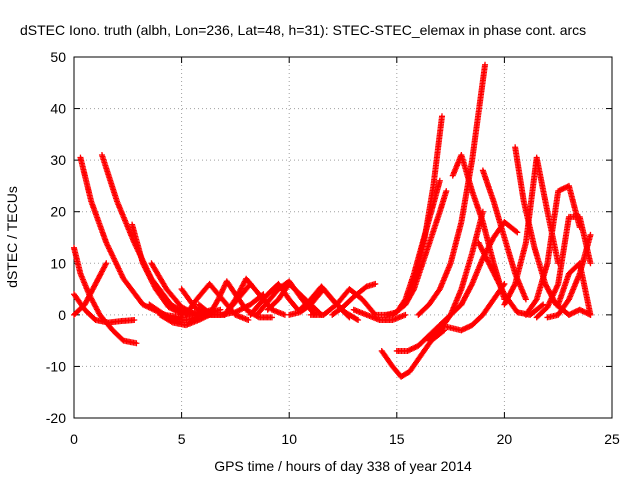  Describe the element at coordinates (56, 366) in the screenshot. I see `y-tick-label: -10` at that location.